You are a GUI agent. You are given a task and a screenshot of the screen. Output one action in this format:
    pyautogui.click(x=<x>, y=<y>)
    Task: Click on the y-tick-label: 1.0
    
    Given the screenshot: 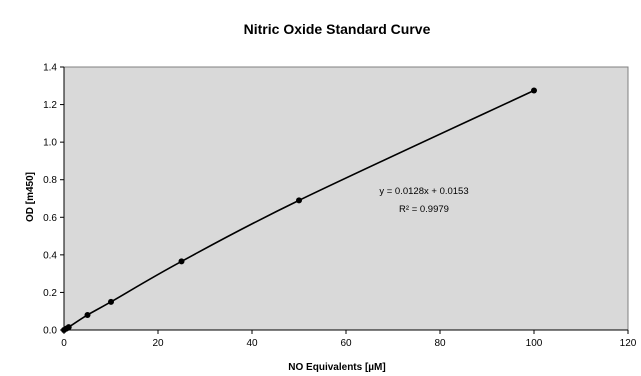 What is the action you would take?
    pyautogui.click(x=50, y=143)
    